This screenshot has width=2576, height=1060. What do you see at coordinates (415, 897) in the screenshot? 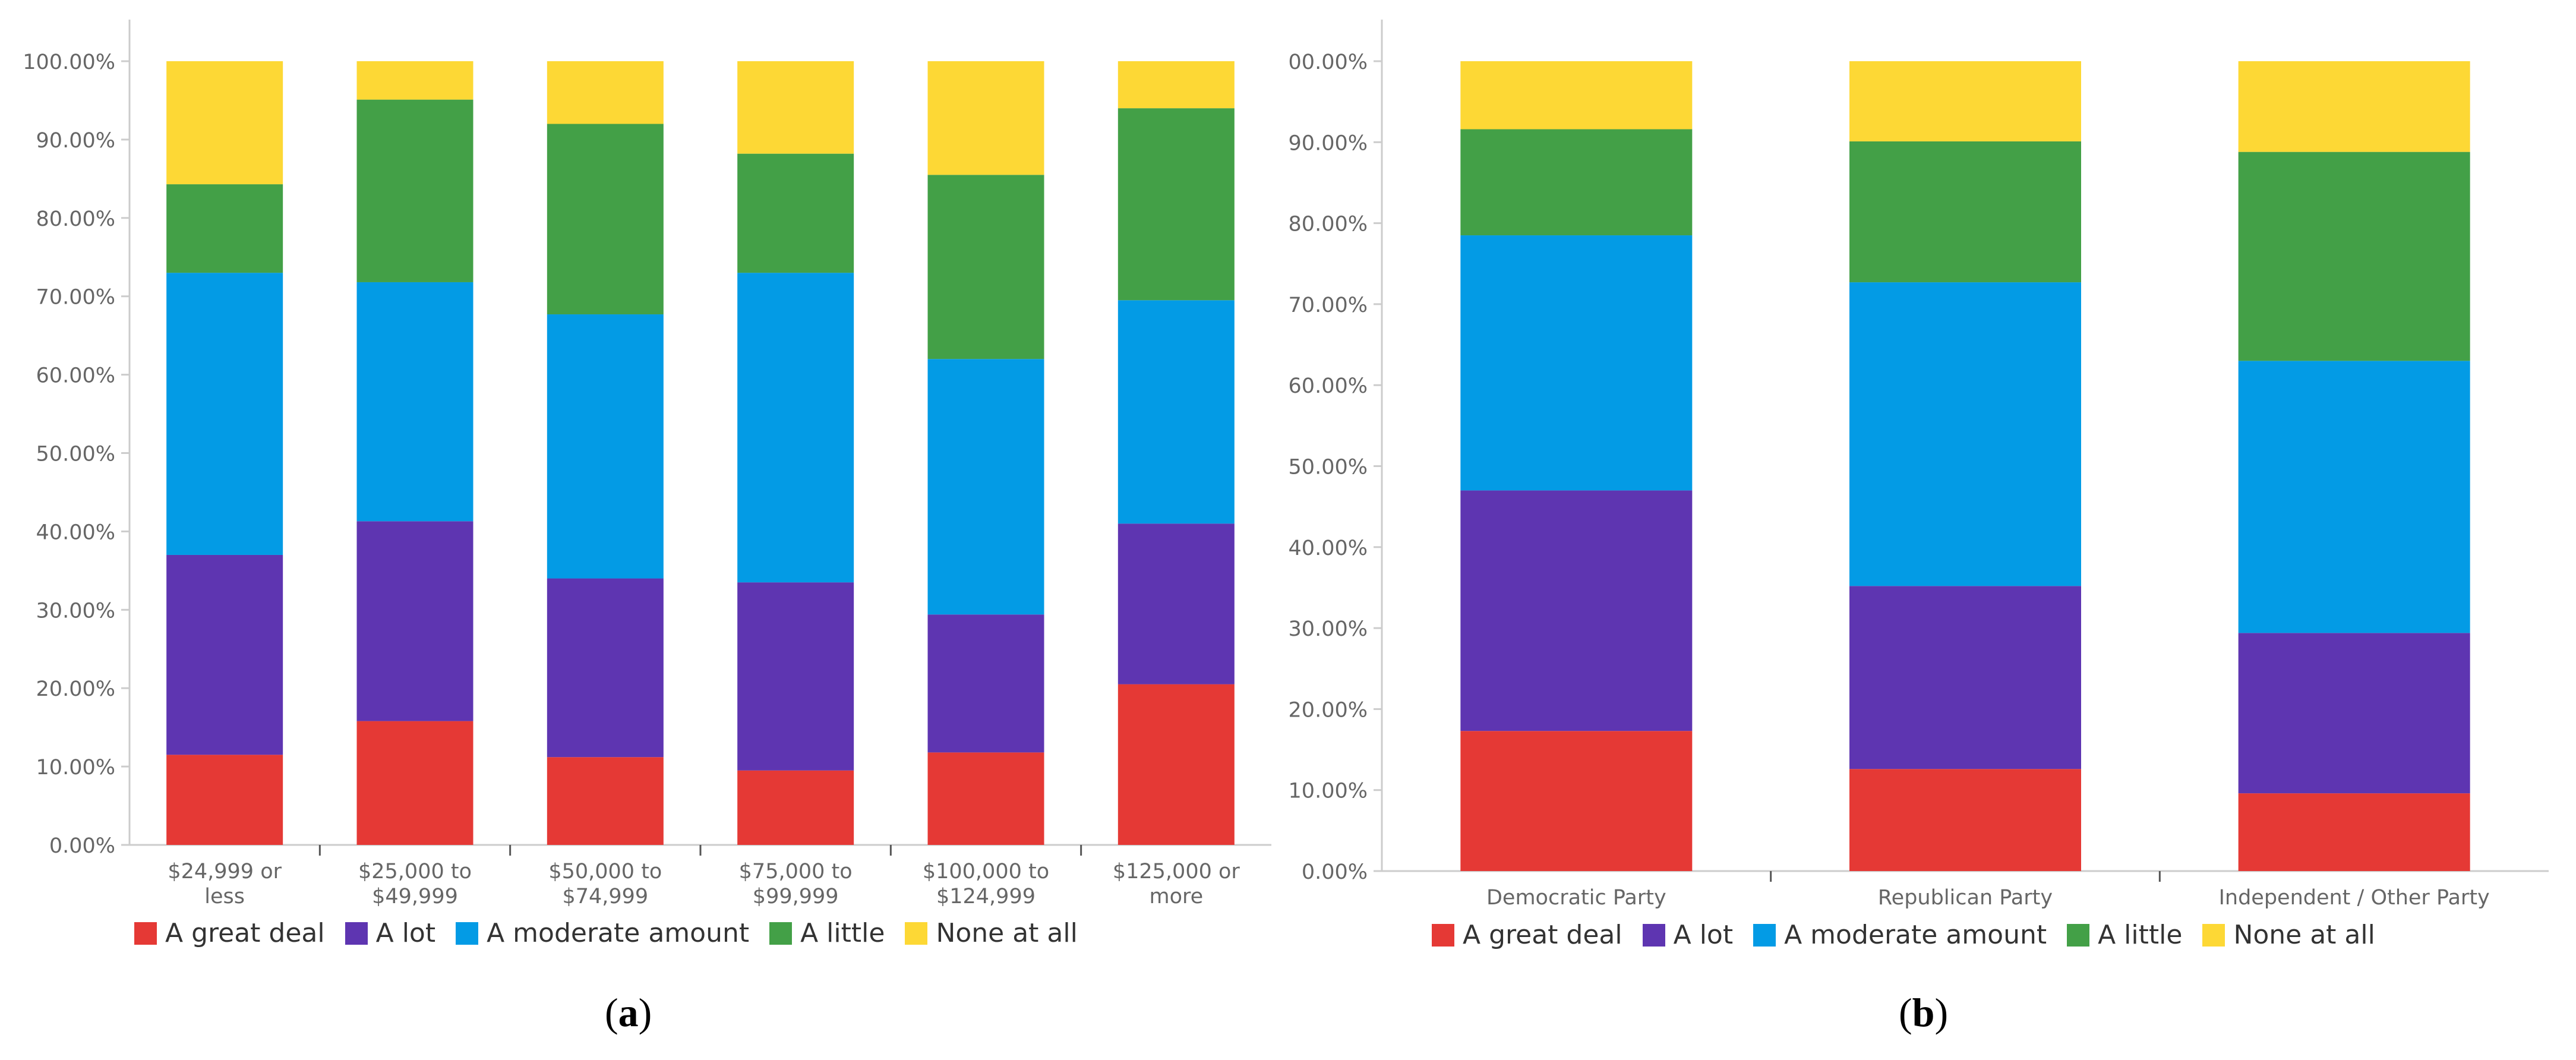
I see `x-category-label: $49,999` at bounding box center [415, 897].